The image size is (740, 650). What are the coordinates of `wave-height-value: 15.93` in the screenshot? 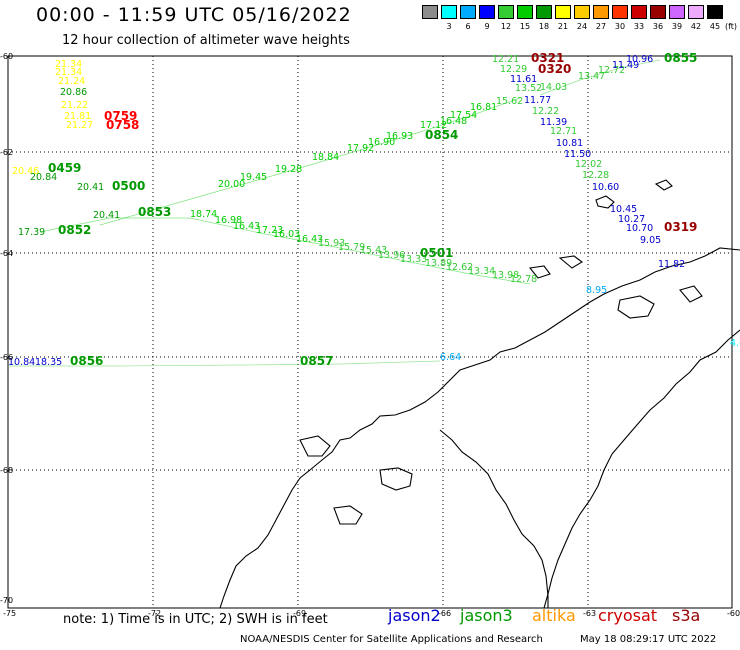 It's located at (331, 243).